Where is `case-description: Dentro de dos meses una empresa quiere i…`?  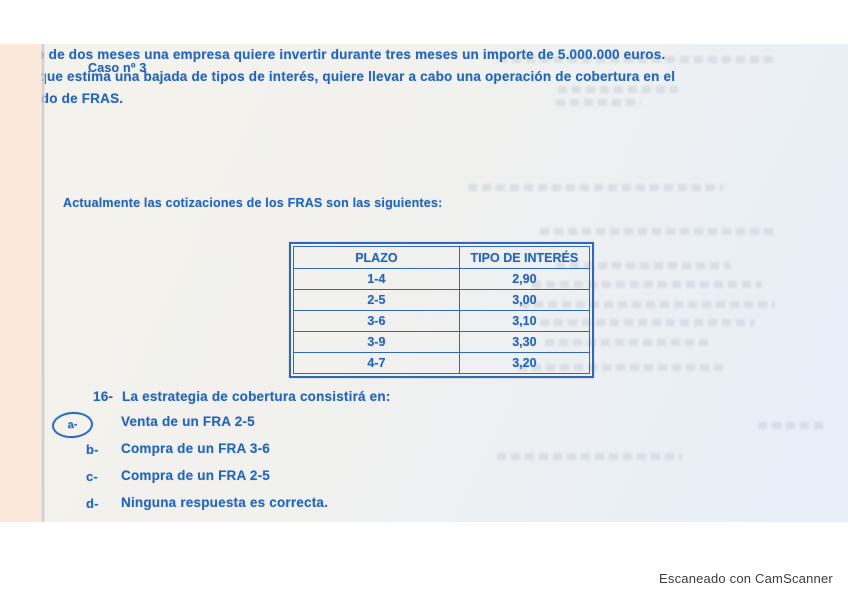 case-description: Dentro de dos meses una empresa quiere i… is located at coordinates (424, 77).